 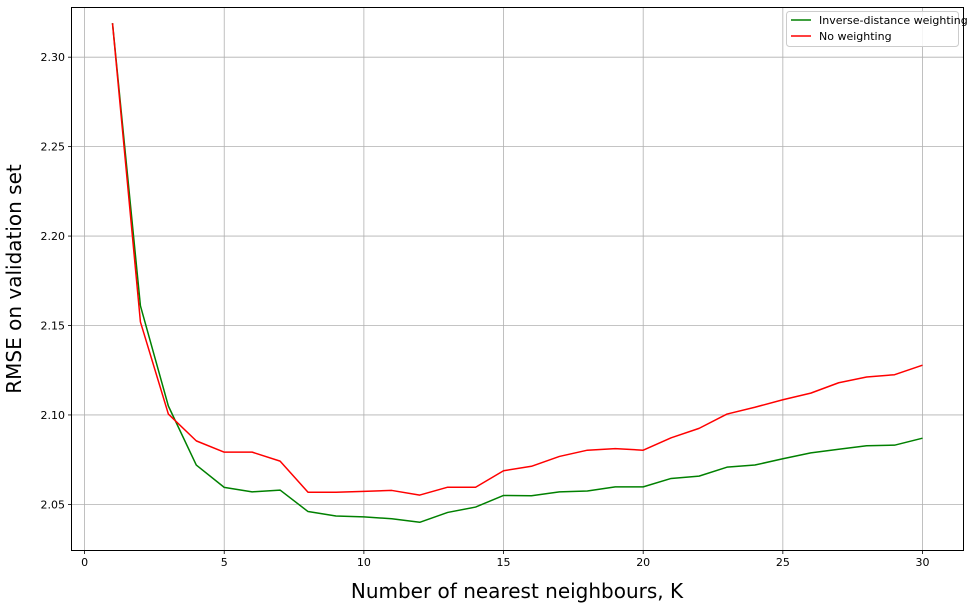 I want to click on x-tick-label: 25, so click(x=783, y=562).